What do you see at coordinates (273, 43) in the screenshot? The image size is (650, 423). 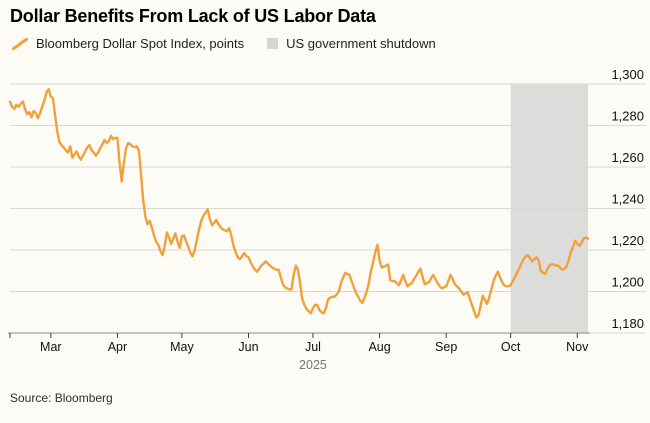 I see `gray-square-swatch-icon` at bounding box center [273, 43].